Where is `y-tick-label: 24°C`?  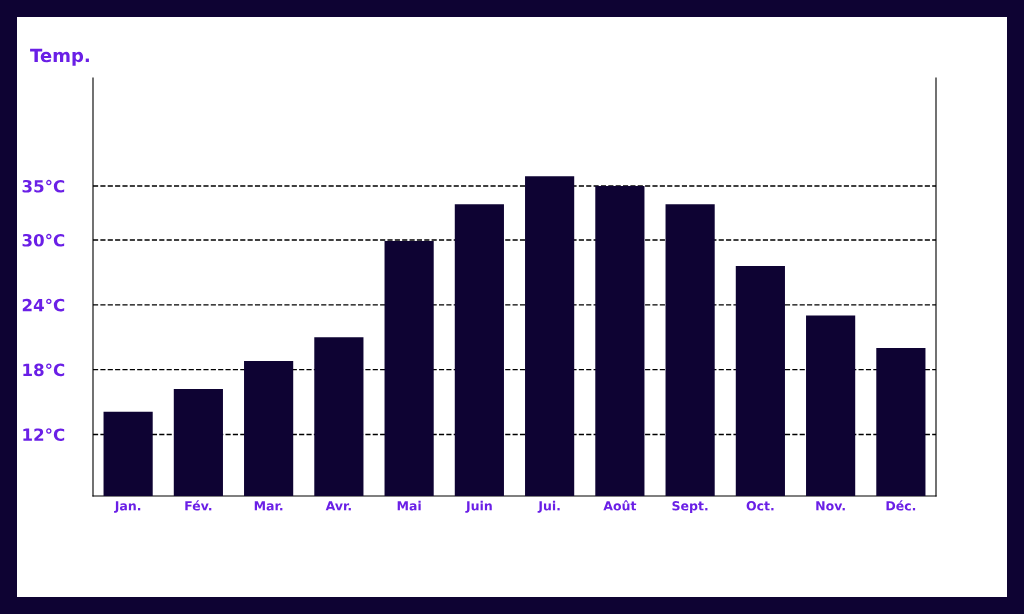
y-tick-label: 24°C is located at coordinates (43, 305).